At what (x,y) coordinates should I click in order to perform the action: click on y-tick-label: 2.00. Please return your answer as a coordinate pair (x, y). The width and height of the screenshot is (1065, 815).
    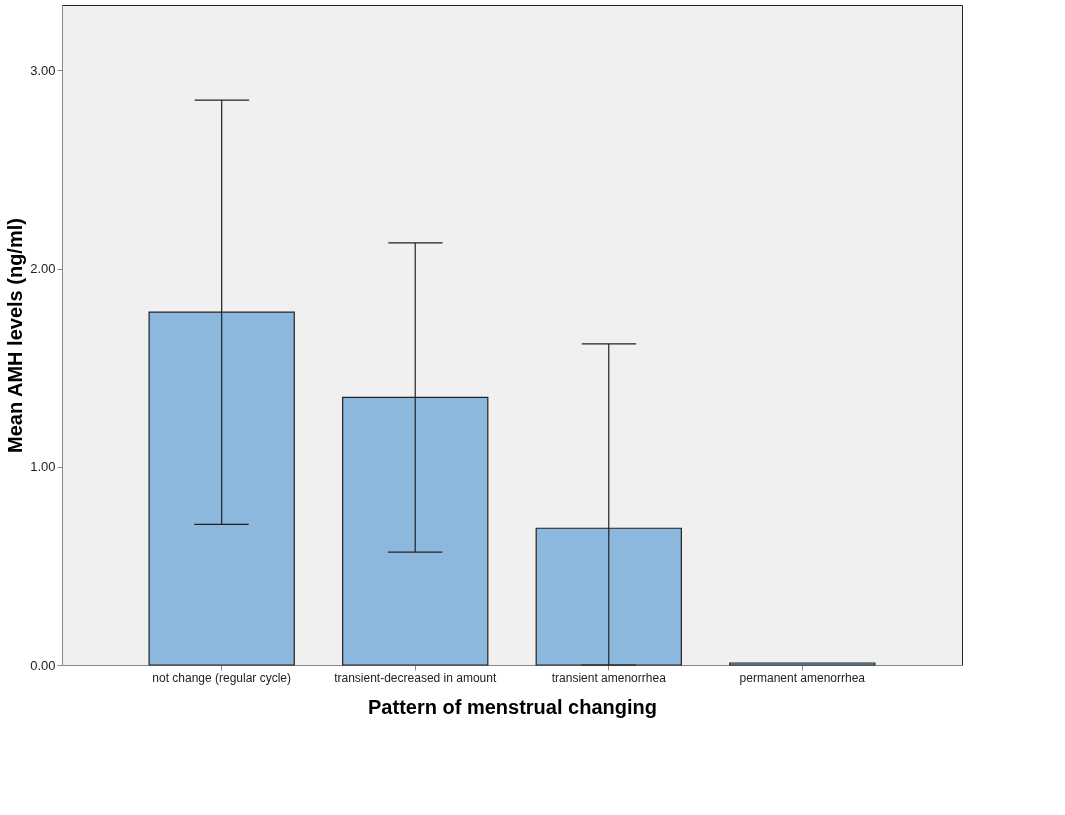
    Looking at the image, I should click on (43, 269).